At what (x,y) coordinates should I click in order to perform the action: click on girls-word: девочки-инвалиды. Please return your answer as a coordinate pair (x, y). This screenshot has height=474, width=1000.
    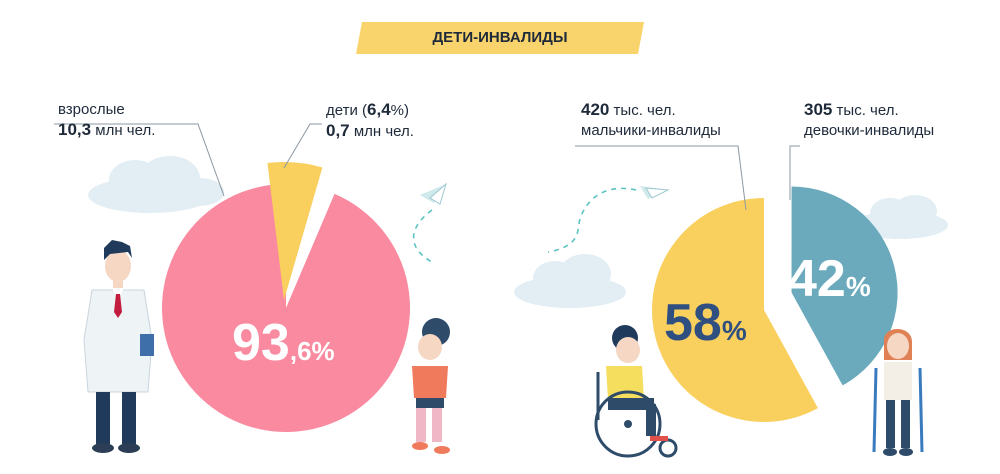
    Looking at the image, I should click on (869, 130).